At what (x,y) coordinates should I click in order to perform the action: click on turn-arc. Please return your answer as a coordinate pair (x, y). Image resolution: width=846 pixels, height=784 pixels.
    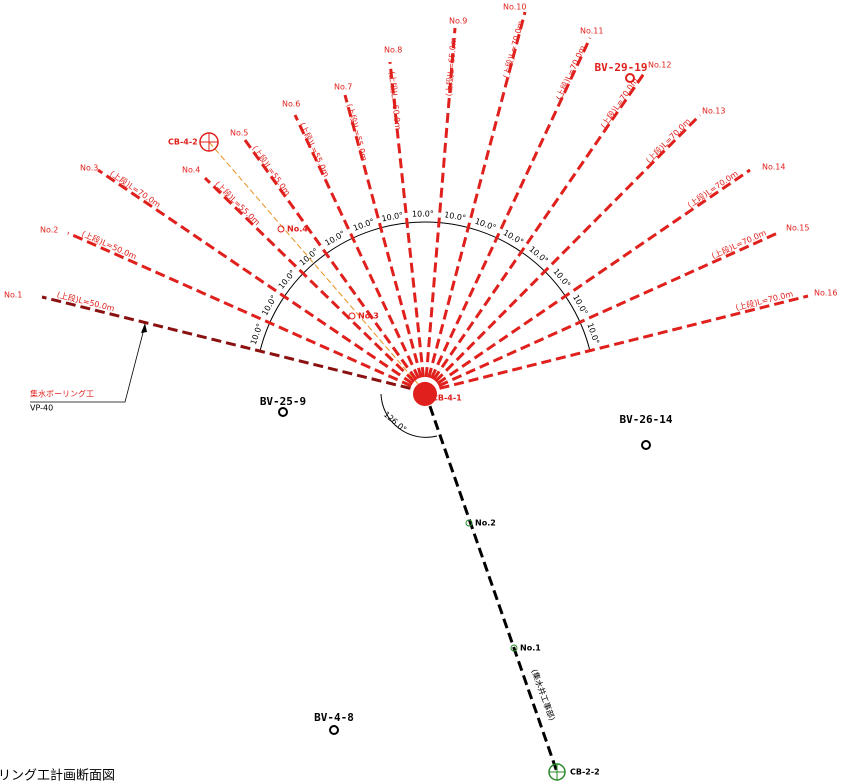
    Looking at the image, I should click on (409, 415).